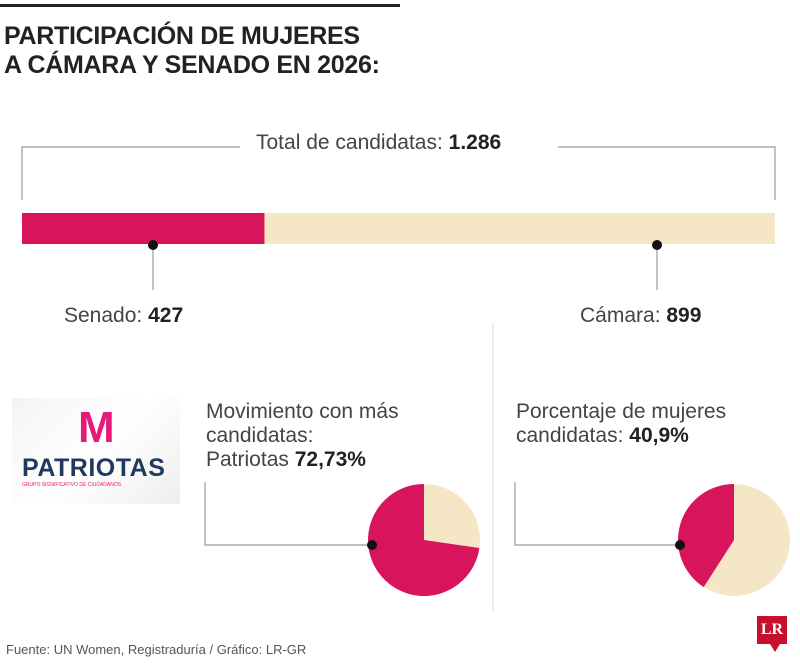 The height and width of the screenshot is (666, 800). Describe the element at coordinates (775, 648) in the screenshot. I see `lr-logo-tail` at that location.